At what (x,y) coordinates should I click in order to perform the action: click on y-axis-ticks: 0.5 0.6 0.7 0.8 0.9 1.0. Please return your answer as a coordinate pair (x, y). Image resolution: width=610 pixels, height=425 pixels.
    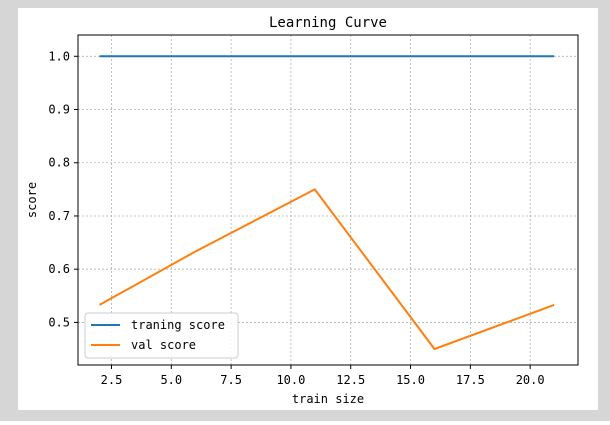
    Looking at the image, I should click on (63, 189).